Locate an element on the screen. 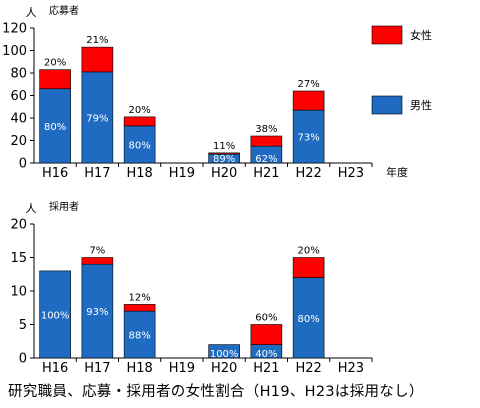  applicants-x-tick-label: H21 is located at coordinates (266, 173).